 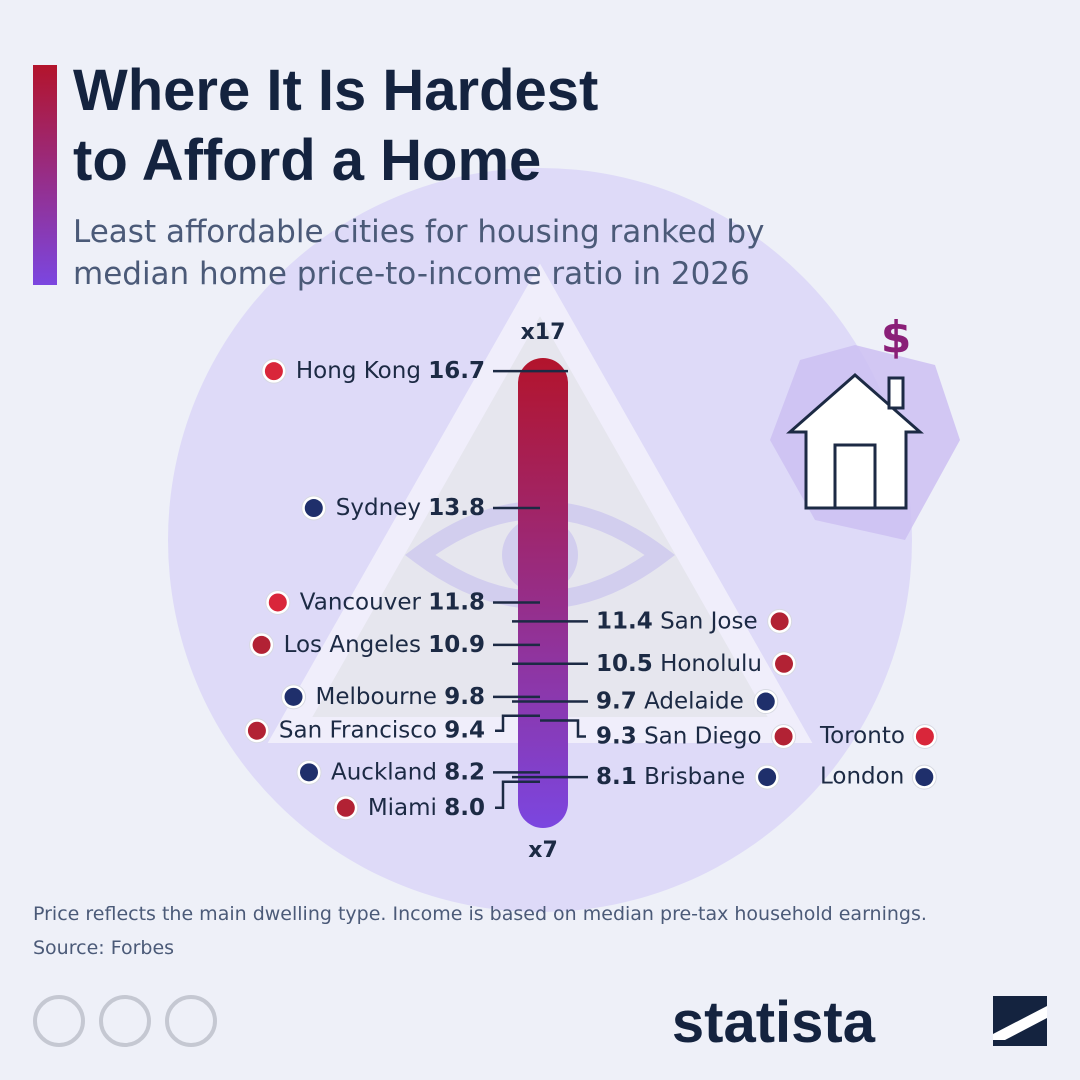 What do you see at coordinates (456, 508) in the screenshot?
I see `value-label: 13.8` at bounding box center [456, 508].